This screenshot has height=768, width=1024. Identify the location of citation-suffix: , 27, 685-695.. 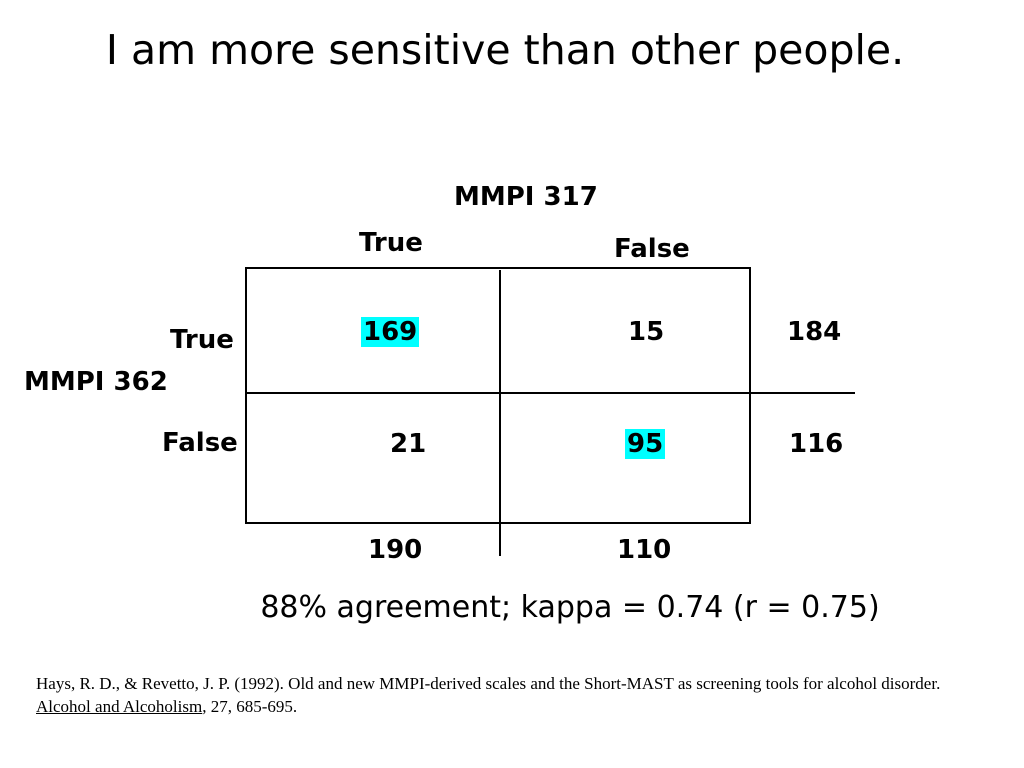
(250, 706).